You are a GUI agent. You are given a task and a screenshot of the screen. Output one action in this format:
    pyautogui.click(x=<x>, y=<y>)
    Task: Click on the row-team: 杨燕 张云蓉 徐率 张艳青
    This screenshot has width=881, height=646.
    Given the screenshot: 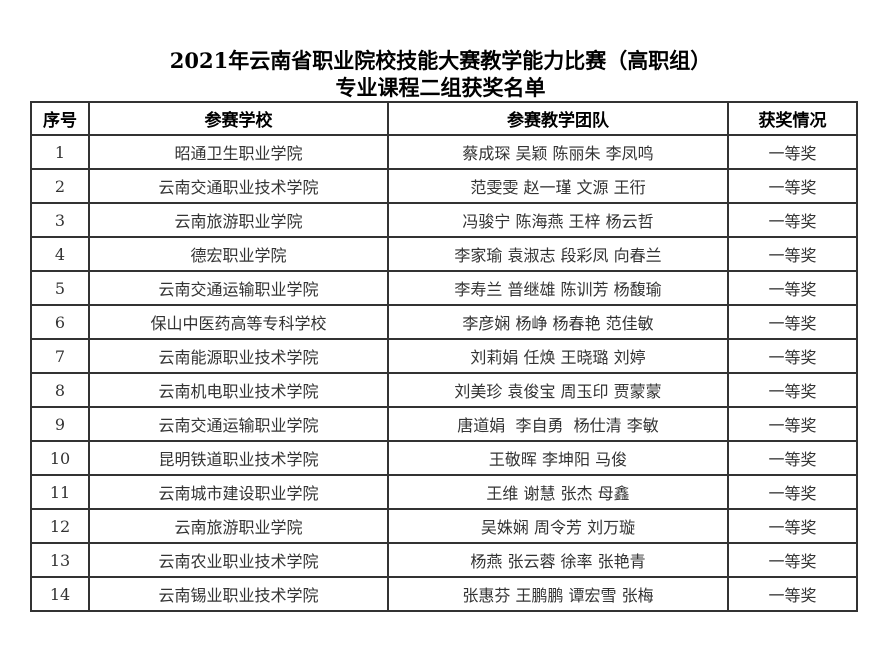 What is the action you would take?
    pyautogui.click(x=558, y=560)
    